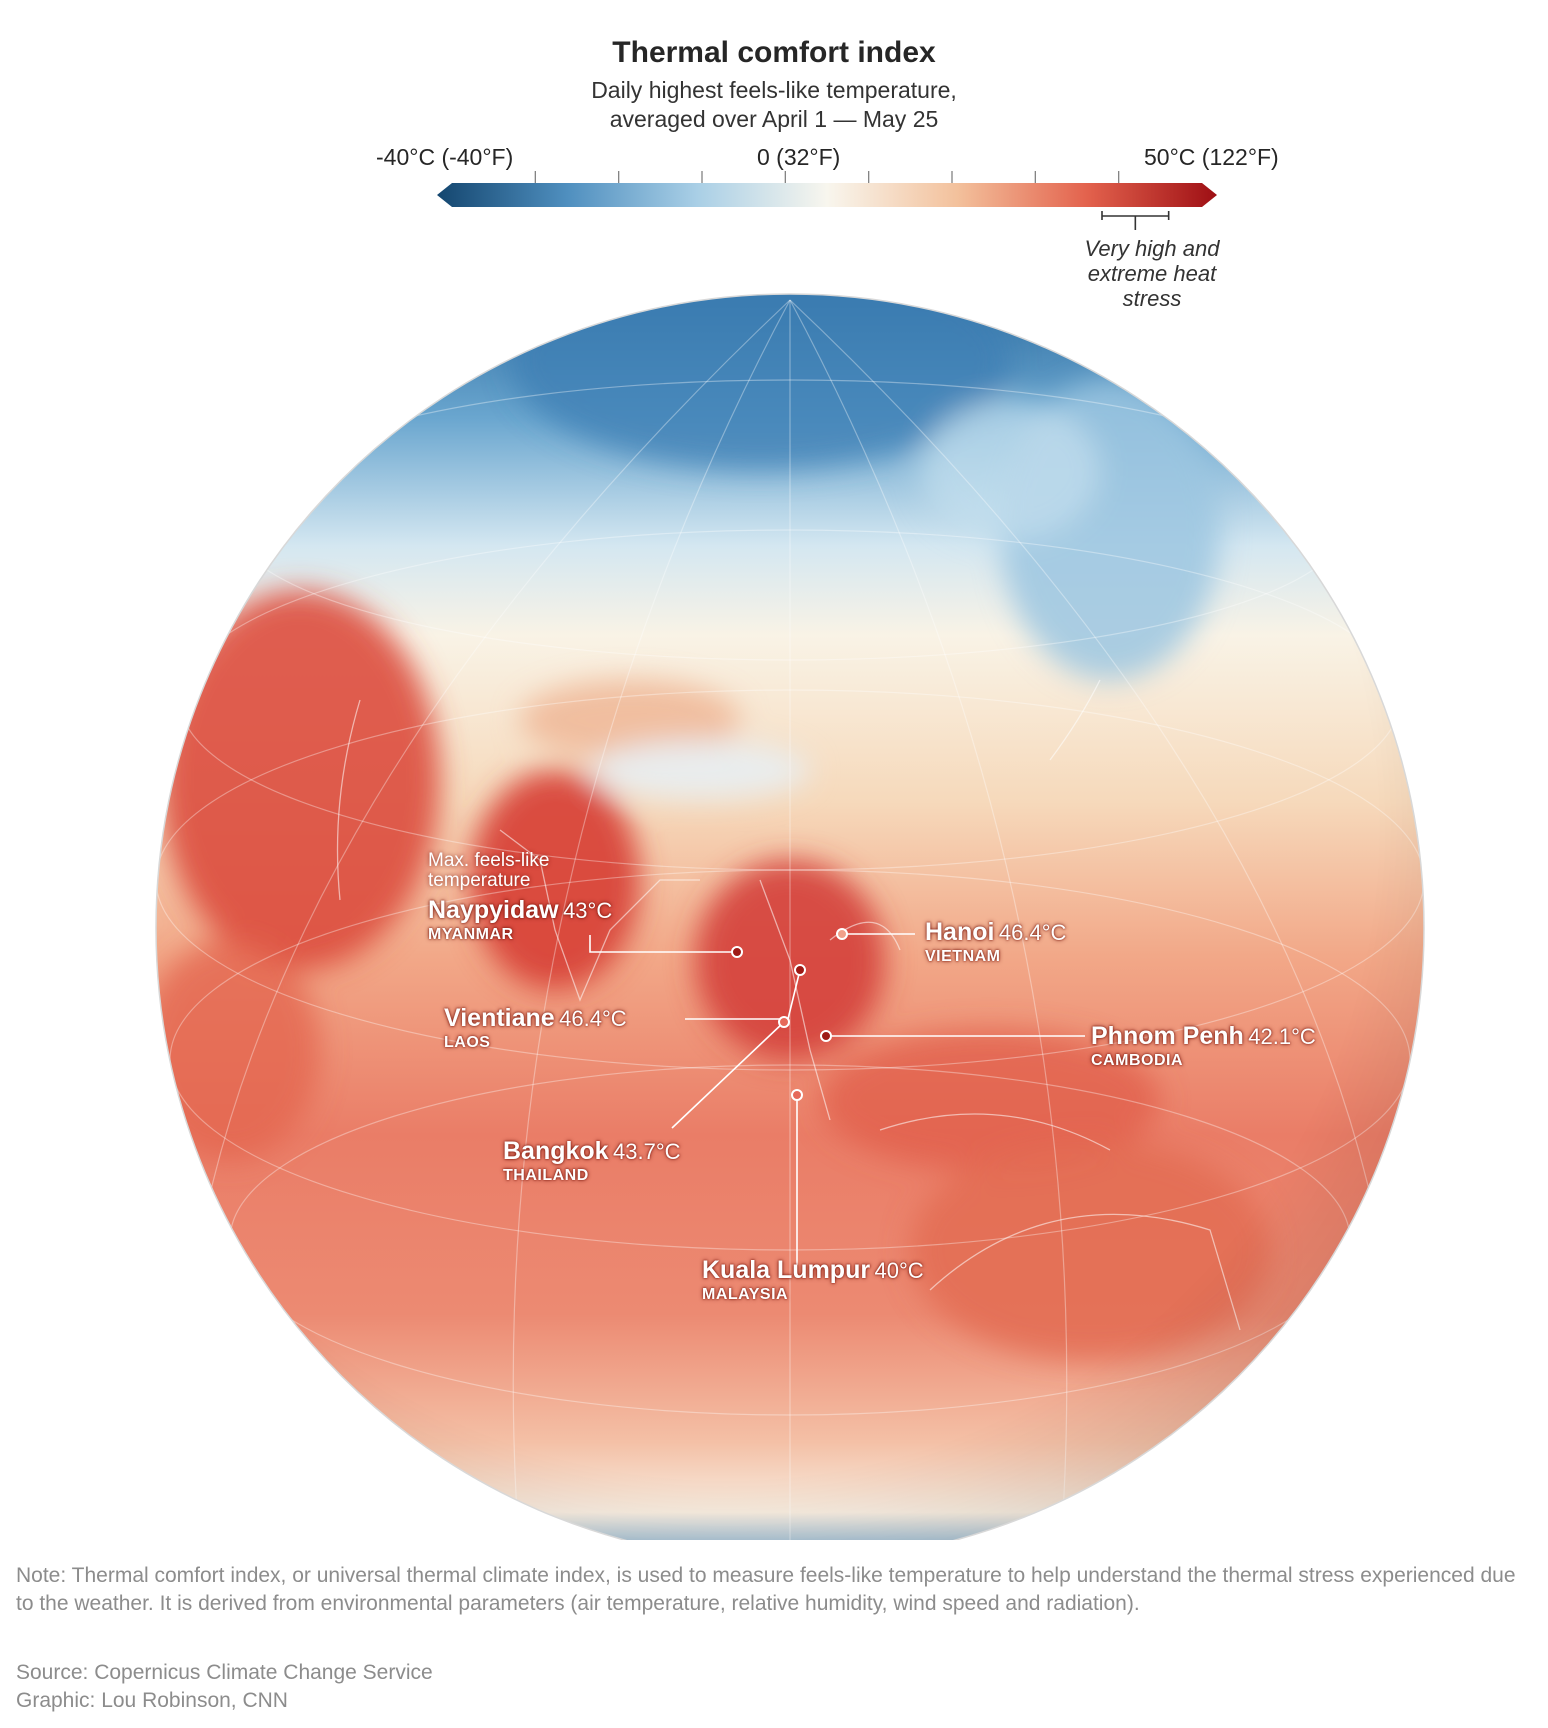  What do you see at coordinates (963, 956) in the screenshot?
I see `city-country: VIETNAM` at bounding box center [963, 956].